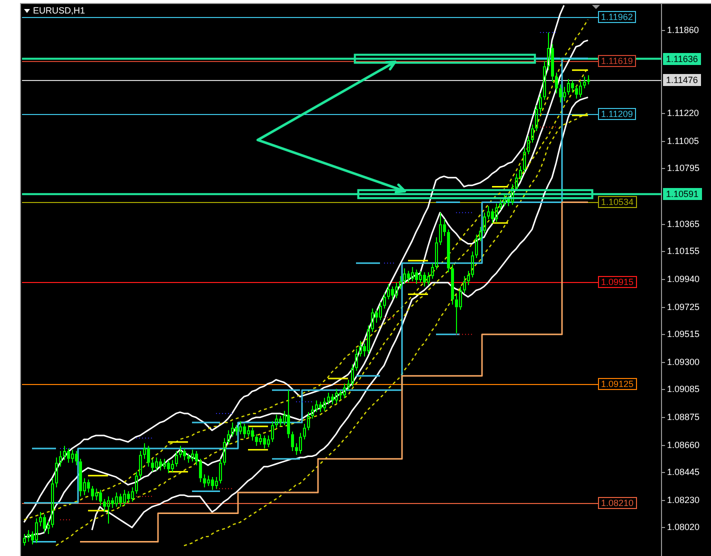 The width and height of the screenshot is (711, 556). What do you see at coordinates (683, 251) in the screenshot?
I see `y-tick-label: 1.10155` at bounding box center [683, 251].